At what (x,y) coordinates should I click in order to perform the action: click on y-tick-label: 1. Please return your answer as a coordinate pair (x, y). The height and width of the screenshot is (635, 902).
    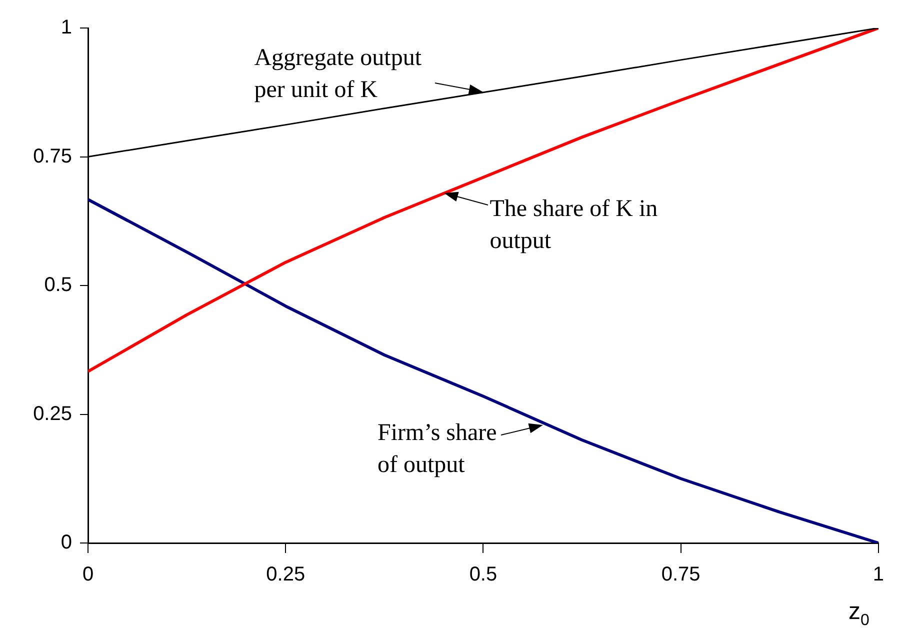
    Looking at the image, I should click on (66, 27).